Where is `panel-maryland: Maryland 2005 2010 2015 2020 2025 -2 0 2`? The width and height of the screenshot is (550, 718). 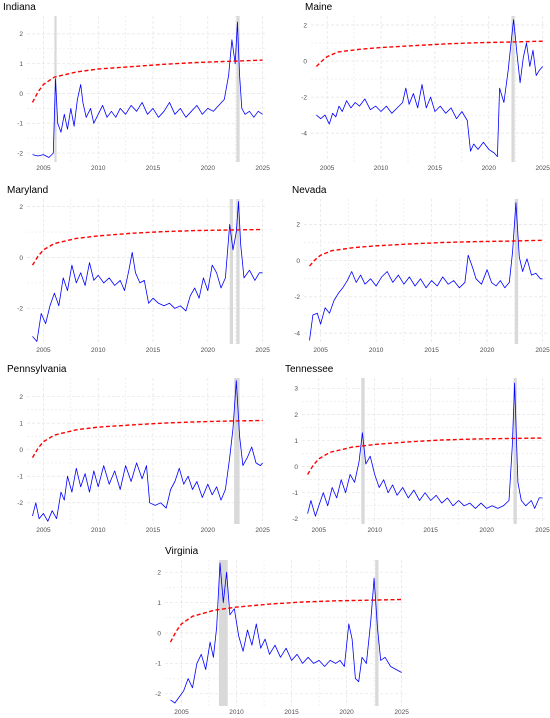
panel-maryland: Maryland 2005 2010 2015 2020 2025 -2 0 2 is located at coordinates (137, 270).